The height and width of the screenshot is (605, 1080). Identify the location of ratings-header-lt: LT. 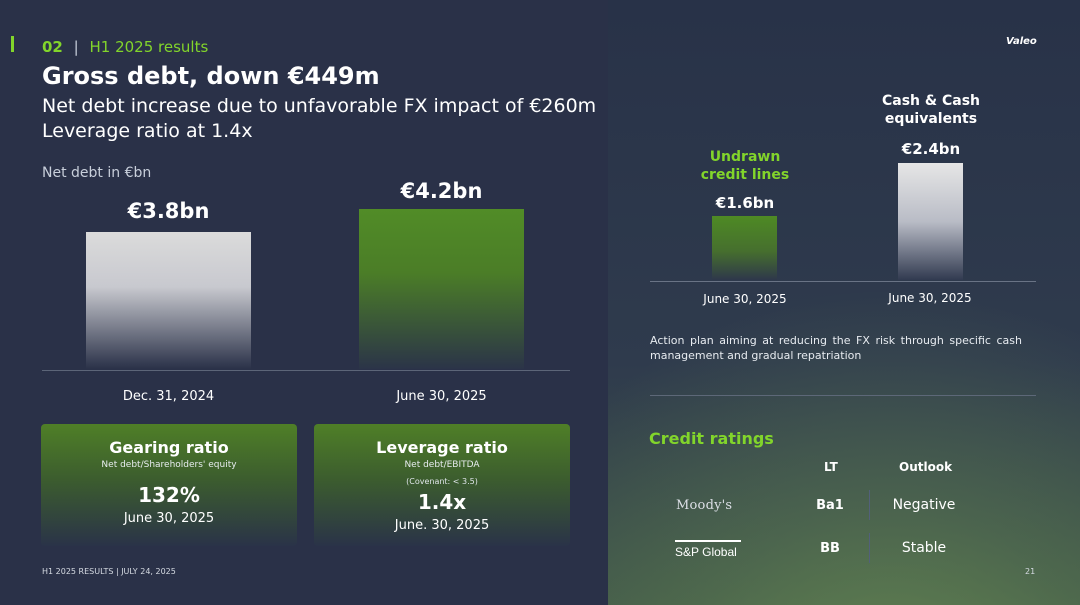
(831, 467).